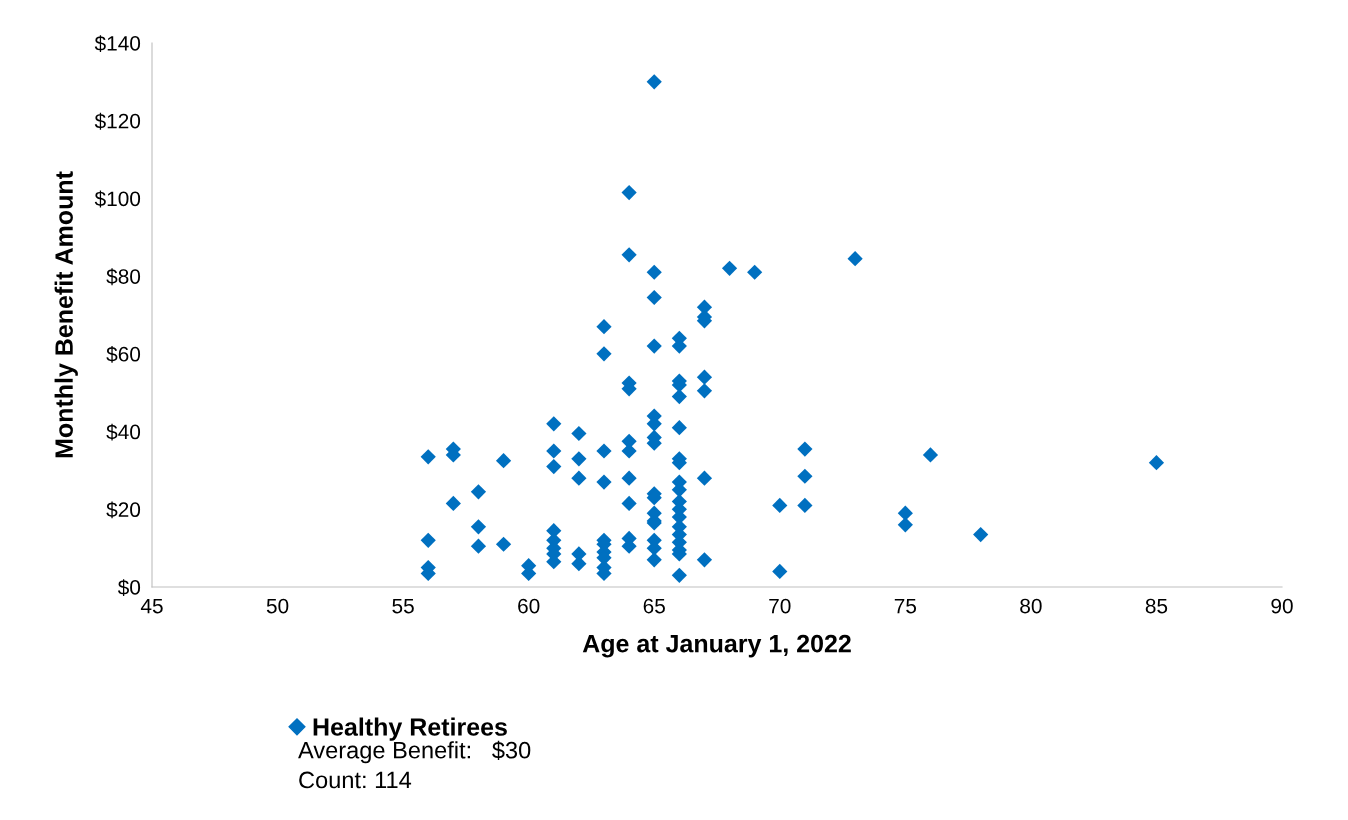  I want to click on y-tick-label: $20, so click(123, 510).